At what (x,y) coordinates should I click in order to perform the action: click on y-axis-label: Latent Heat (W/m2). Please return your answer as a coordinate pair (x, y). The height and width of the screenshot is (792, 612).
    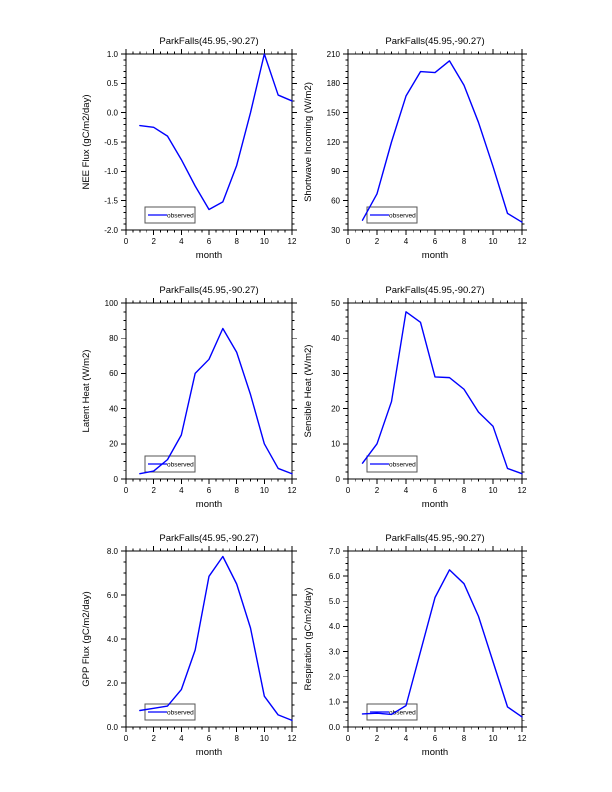
    Looking at the image, I should click on (86, 391).